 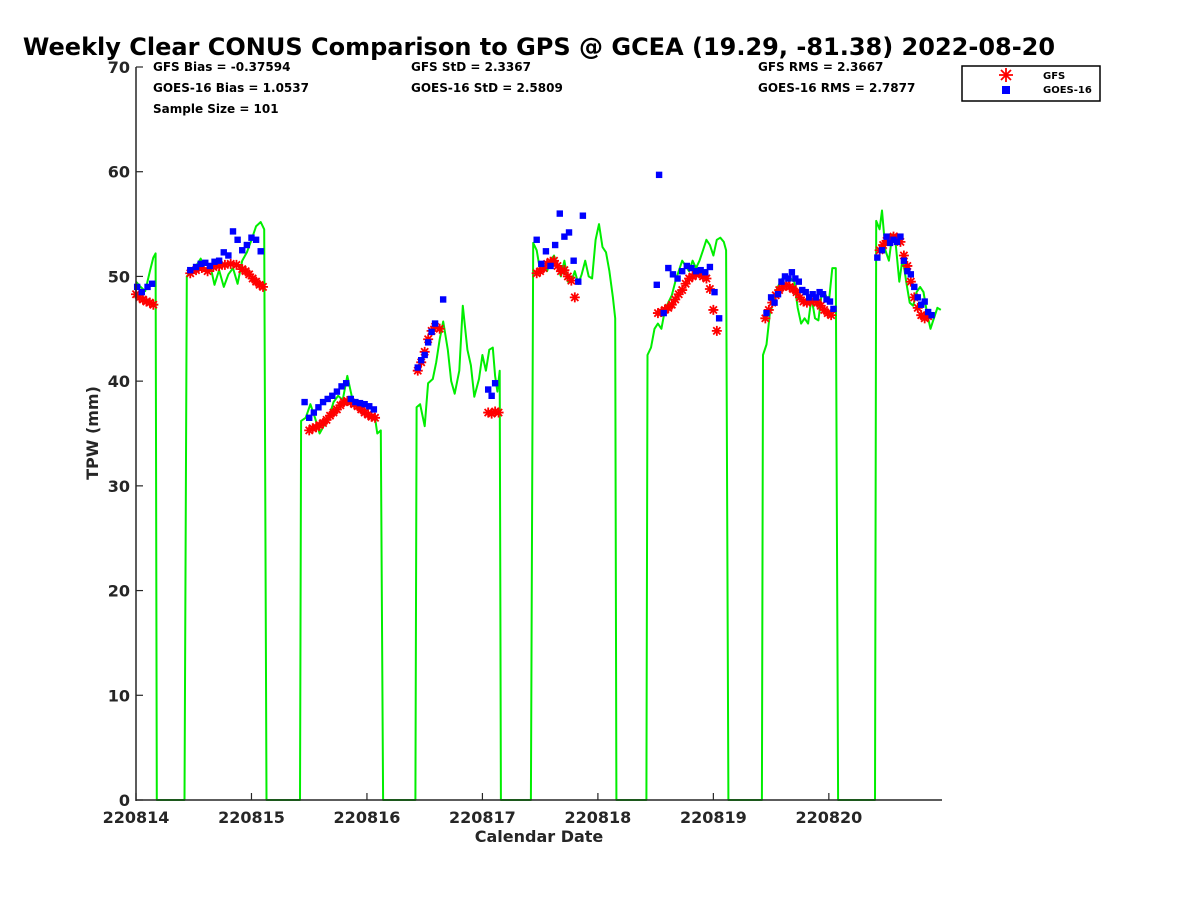 What do you see at coordinates (221, 67) in the screenshot?
I see `stat-gfs-bias: GFS Bias = -0.37594` at bounding box center [221, 67].